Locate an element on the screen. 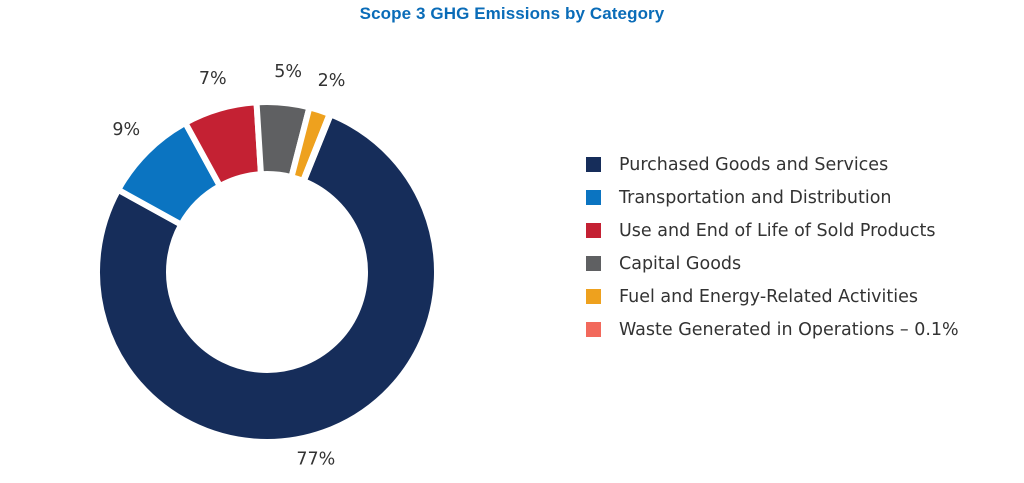 Image resolution: width=1024 pixels, height=483 pixels. slice-percent-label: 9% is located at coordinates (126, 130).